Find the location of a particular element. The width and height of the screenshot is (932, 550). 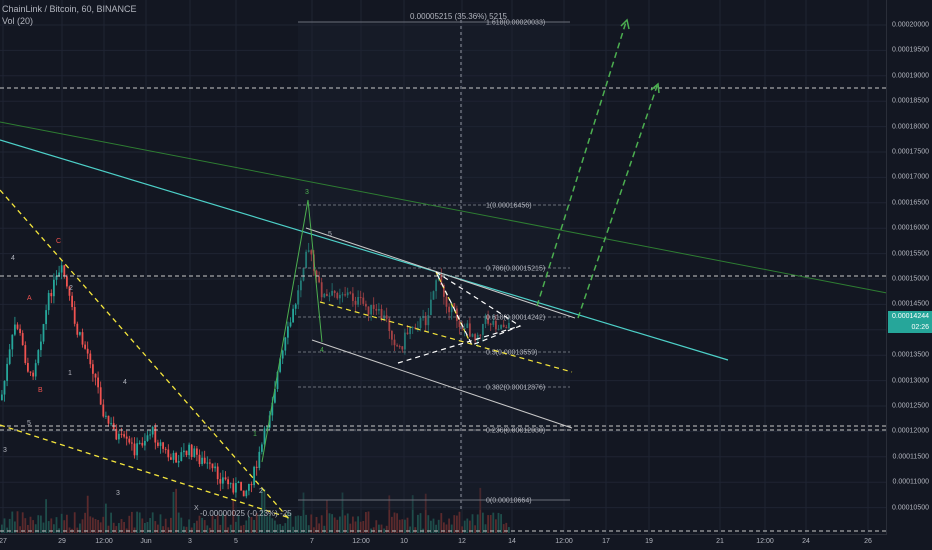

channel-lower-line is located at coordinates (442, 384).